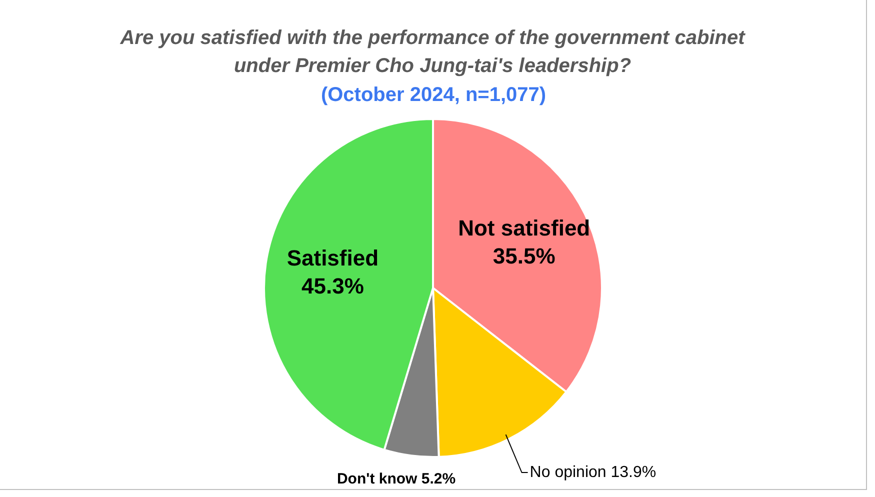  What do you see at coordinates (524, 256) in the screenshot?
I see `data-label: 35.5%` at bounding box center [524, 256].